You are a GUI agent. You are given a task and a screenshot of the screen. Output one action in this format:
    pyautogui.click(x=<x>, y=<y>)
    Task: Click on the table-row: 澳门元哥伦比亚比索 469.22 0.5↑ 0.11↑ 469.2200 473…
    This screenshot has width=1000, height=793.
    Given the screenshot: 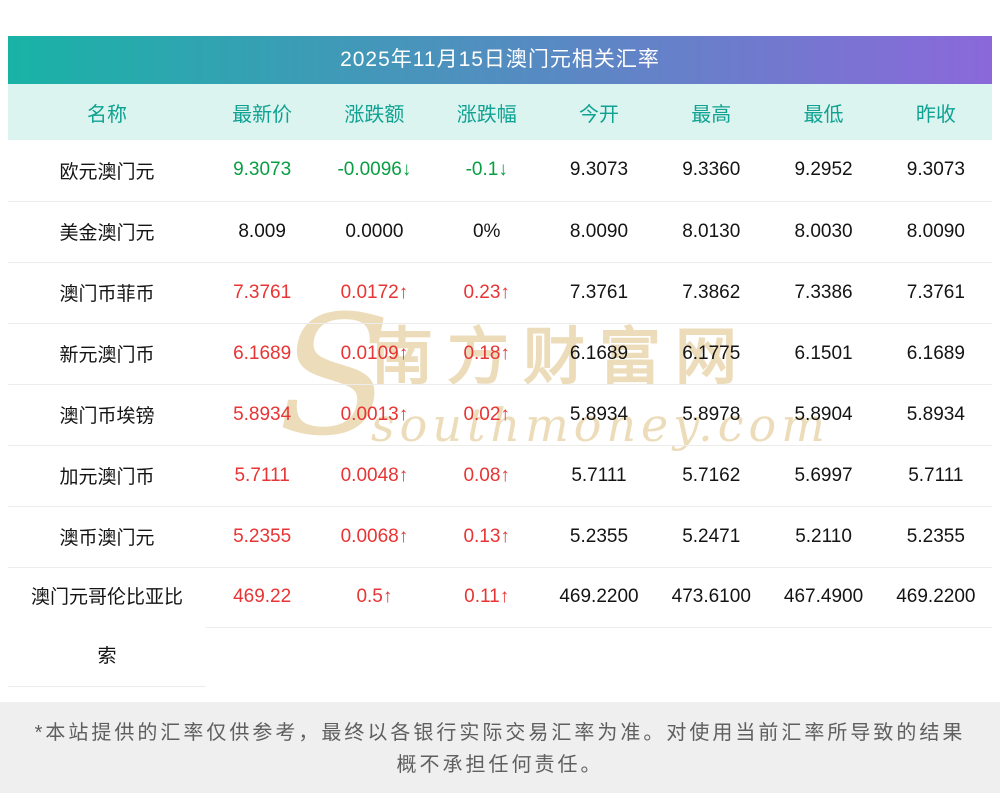 What is the action you would take?
    pyautogui.click(x=500, y=627)
    